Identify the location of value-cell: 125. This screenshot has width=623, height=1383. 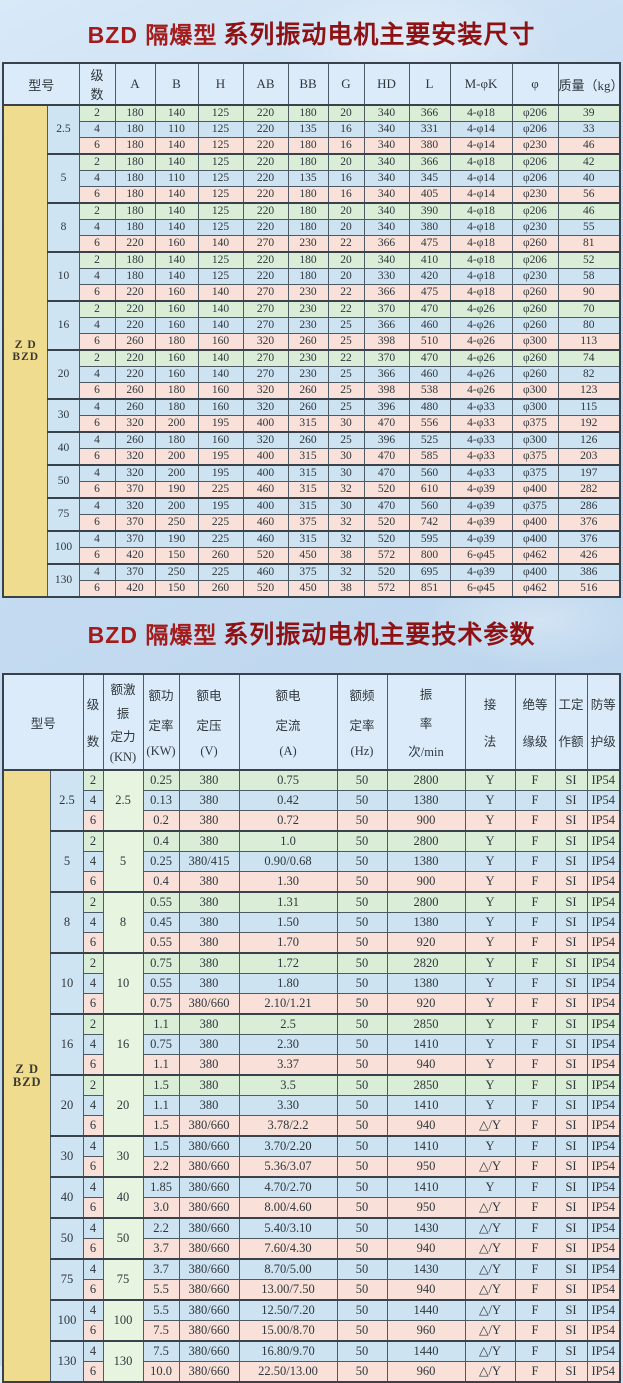
(220, 162).